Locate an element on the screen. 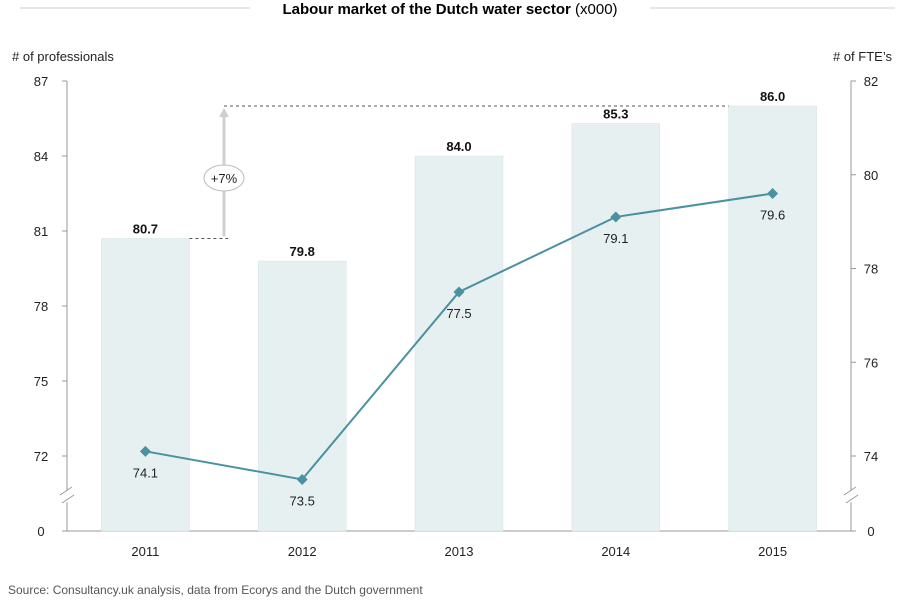 This screenshot has width=900, height=600. right-tick-label: 80 is located at coordinates (871, 175).